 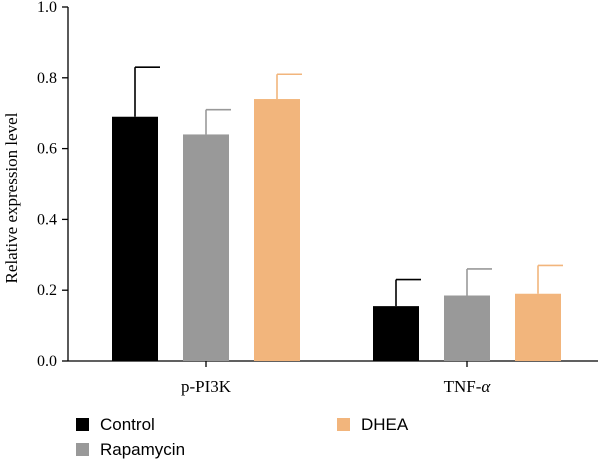 What do you see at coordinates (336, 378) in the screenshot?
I see `x-axis-labels: p-PI3K TNF-α` at bounding box center [336, 378].